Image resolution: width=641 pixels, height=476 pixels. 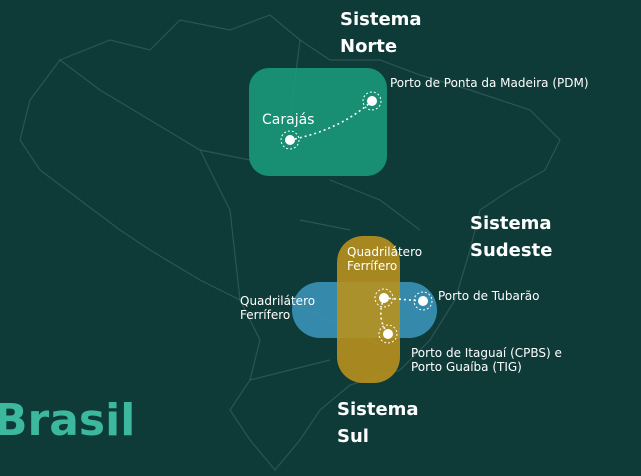 What do you see at coordinates (318, 122) in the screenshot?
I see `sistema-norte-area` at bounding box center [318, 122].